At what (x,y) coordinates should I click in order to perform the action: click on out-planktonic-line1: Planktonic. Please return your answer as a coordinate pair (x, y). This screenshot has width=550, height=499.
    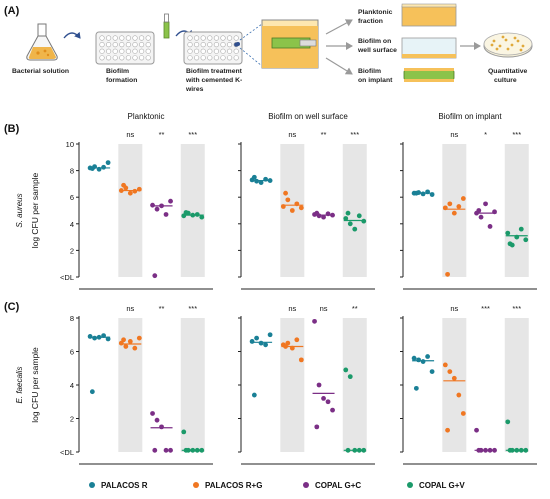
    Looking at the image, I should click on (375, 12).